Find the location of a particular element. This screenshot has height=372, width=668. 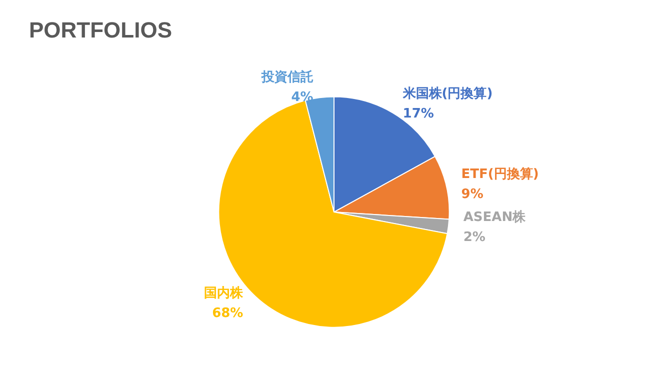

slice-label: 米国株(円換算) is located at coordinates (447, 94).